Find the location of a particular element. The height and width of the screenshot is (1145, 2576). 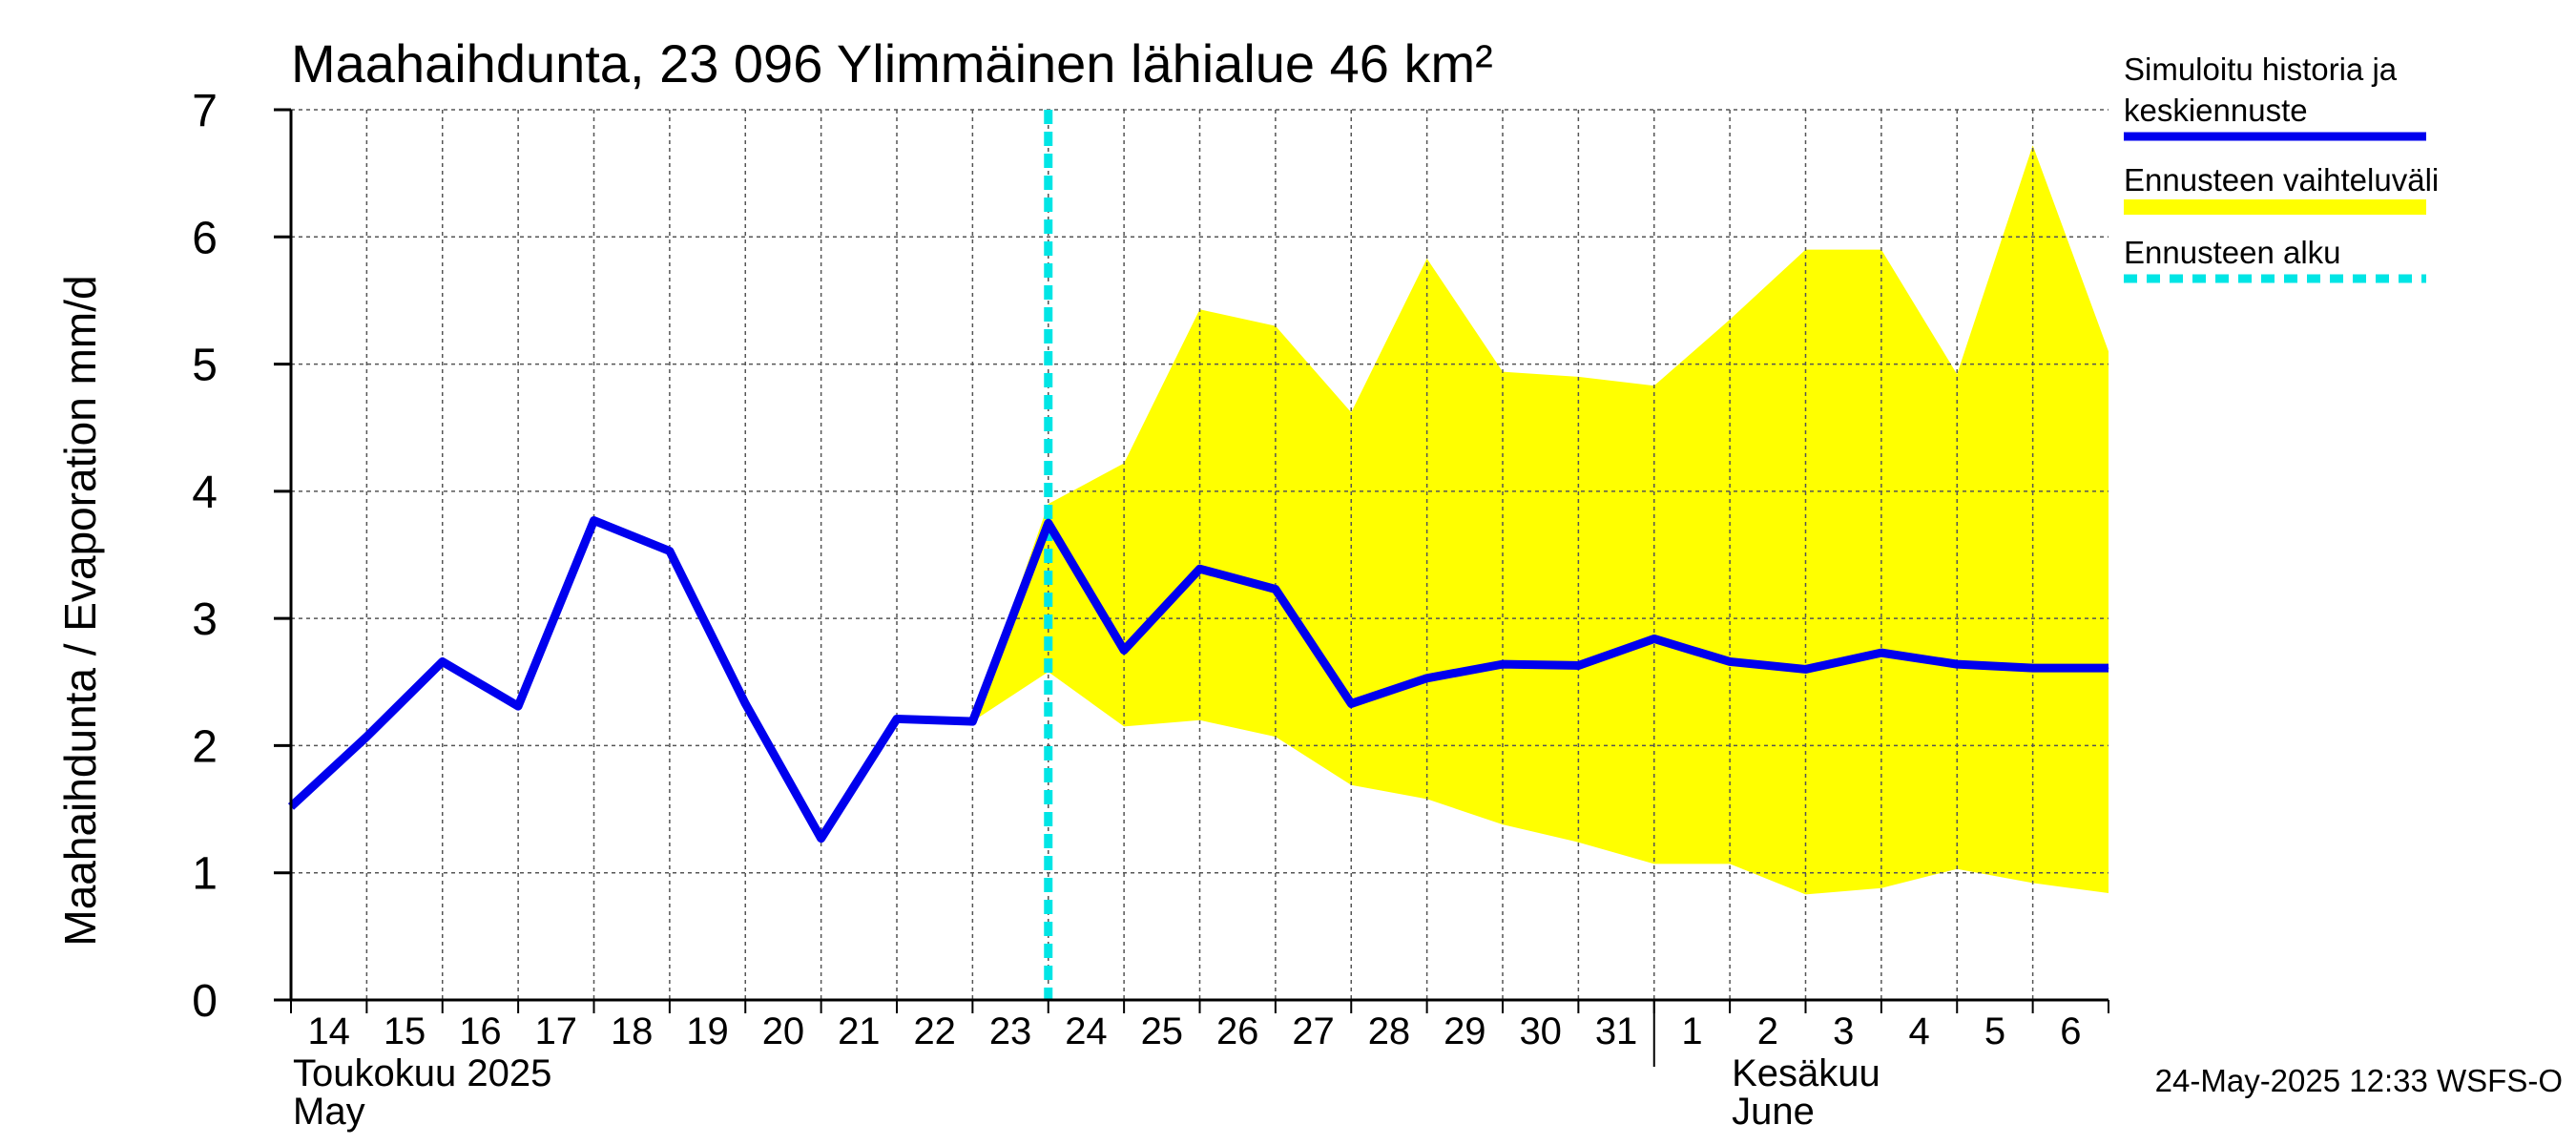

y-tick-label: 2 is located at coordinates (205, 747).